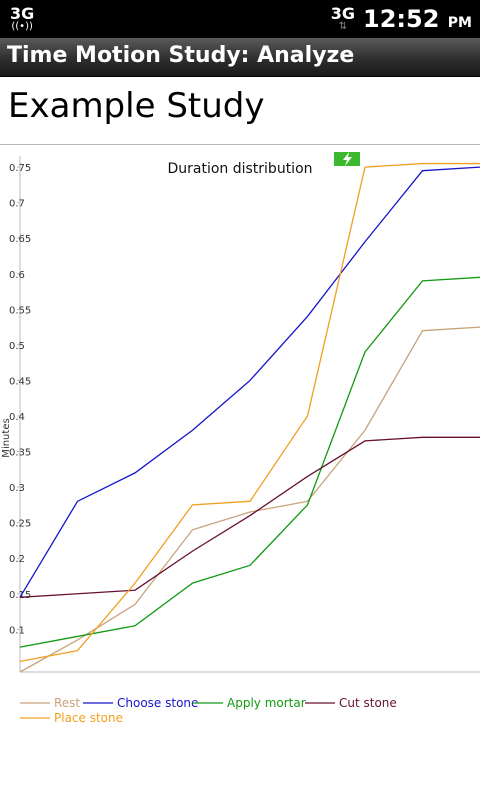 The height and width of the screenshot is (800, 480). Describe the element at coordinates (266, 703) in the screenshot. I see `legend-label: Apply mortar` at that location.